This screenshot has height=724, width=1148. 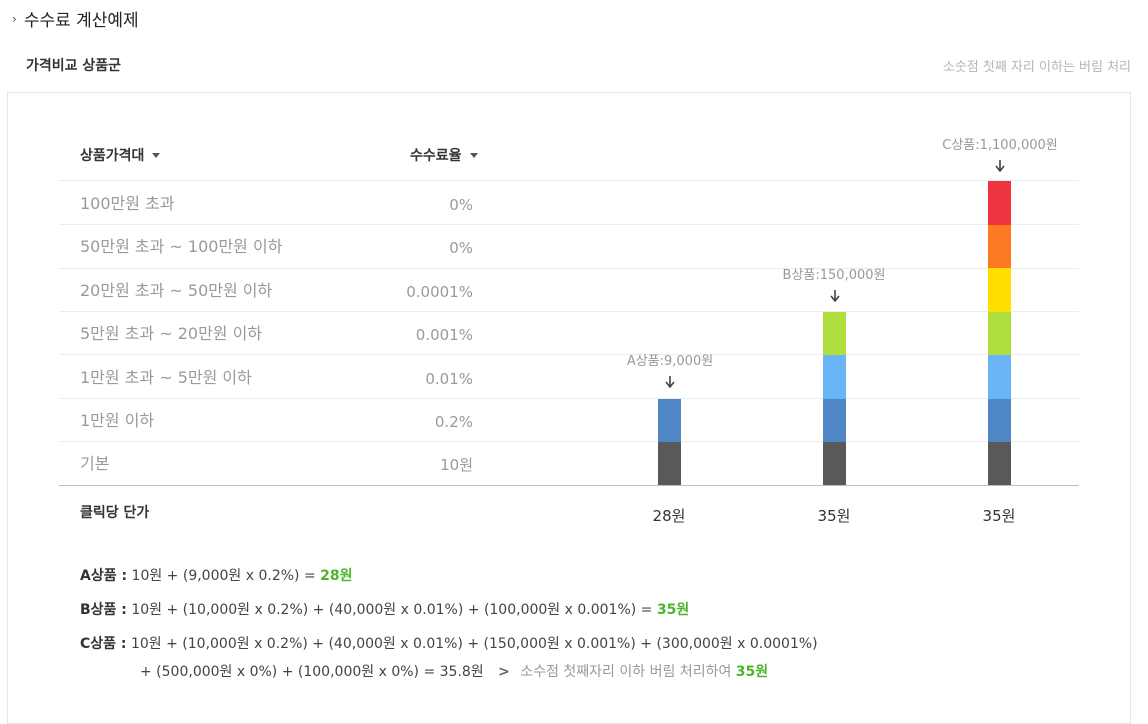 What do you see at coordinates (336, 576) in the screenshot?
I see `formula-a-result: 28원` at bounding box center [336, 576].